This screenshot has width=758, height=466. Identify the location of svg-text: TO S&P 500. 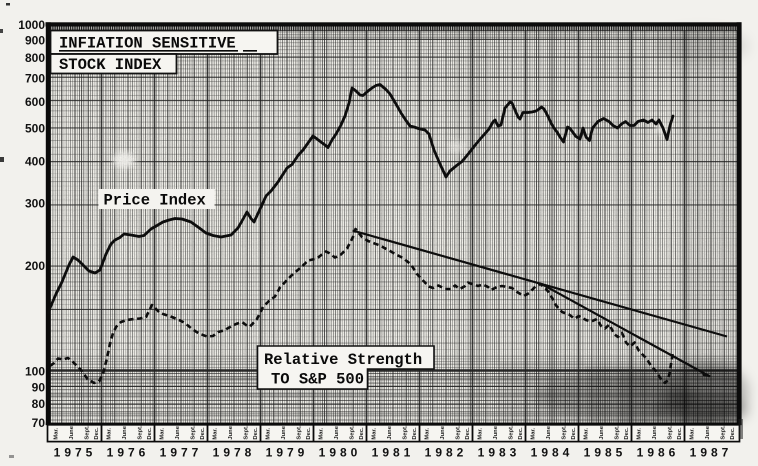
(317, 380).